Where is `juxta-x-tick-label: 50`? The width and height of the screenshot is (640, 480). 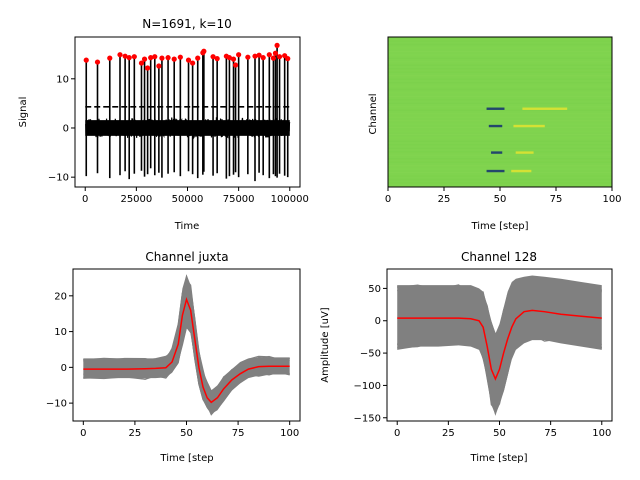 juxta-x-tick-label: 50 is located at coordinates (186, 433).